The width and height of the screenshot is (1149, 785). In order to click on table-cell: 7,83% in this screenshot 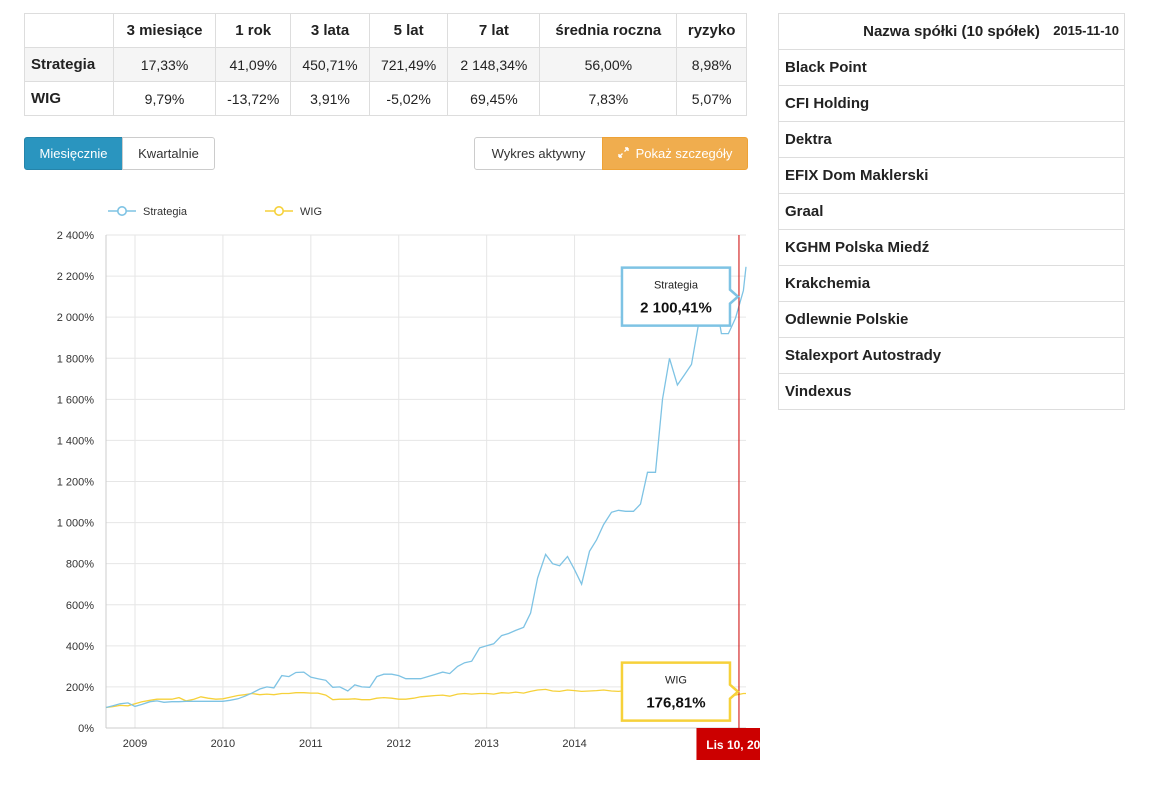, I will do `click(608, 98)`.